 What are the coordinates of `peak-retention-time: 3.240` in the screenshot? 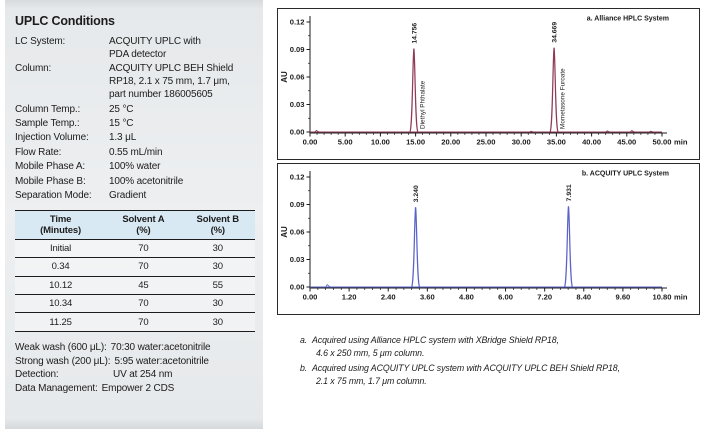 It's located at (416, 193).